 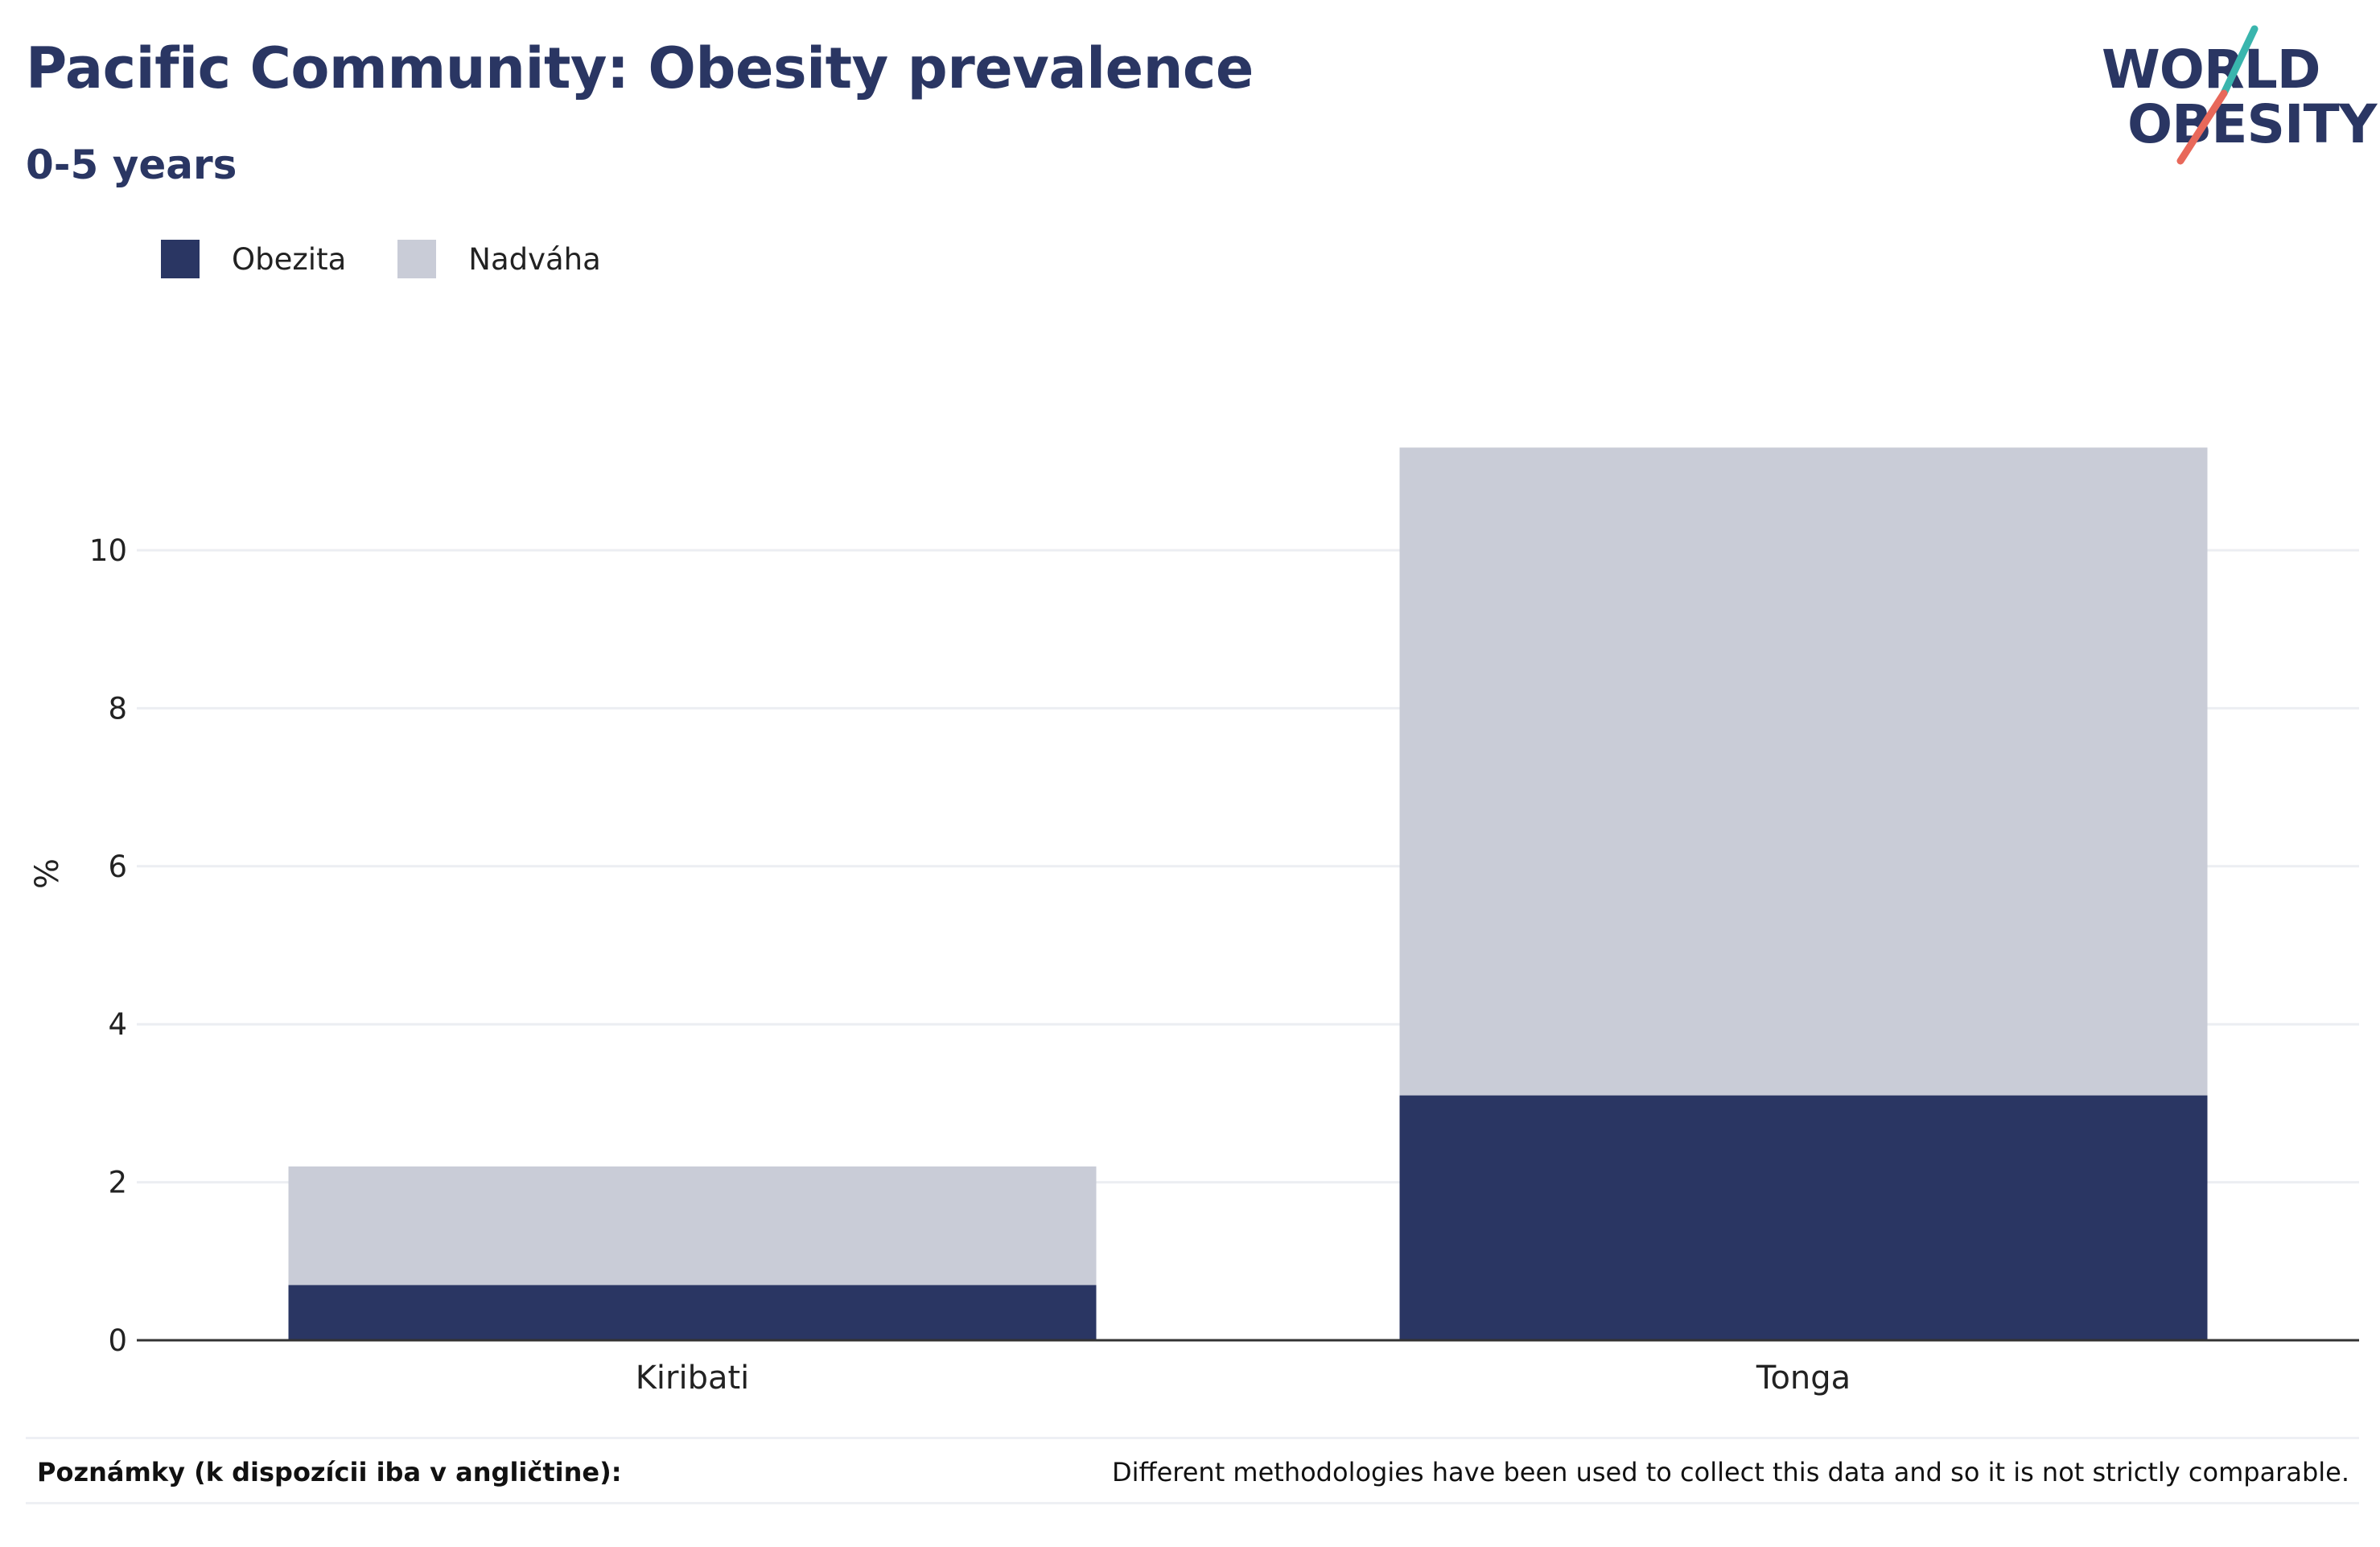 What do you see at coordinates (2217, 95) in the screenshot?
I see `logo-slash-icon` at bounding box center [2217, 95].